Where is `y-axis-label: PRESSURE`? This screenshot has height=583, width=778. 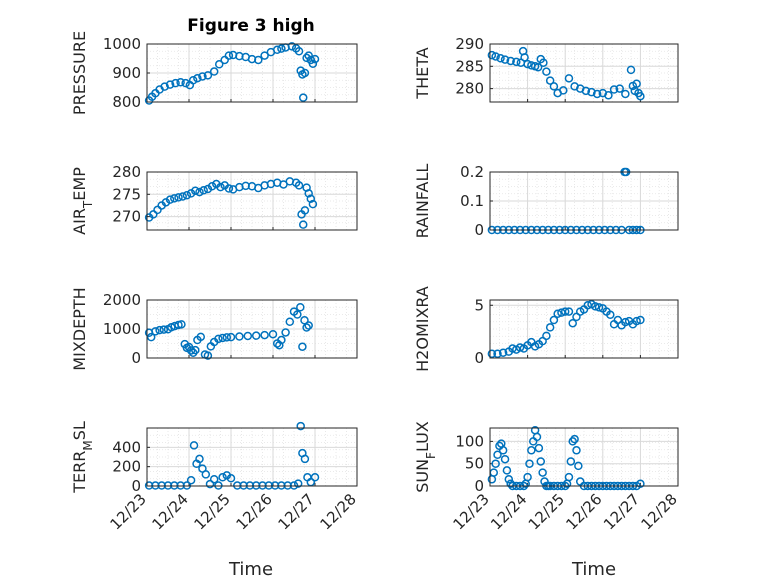
y-axis-label: PRESSURE is located at coordinates (79, 73).